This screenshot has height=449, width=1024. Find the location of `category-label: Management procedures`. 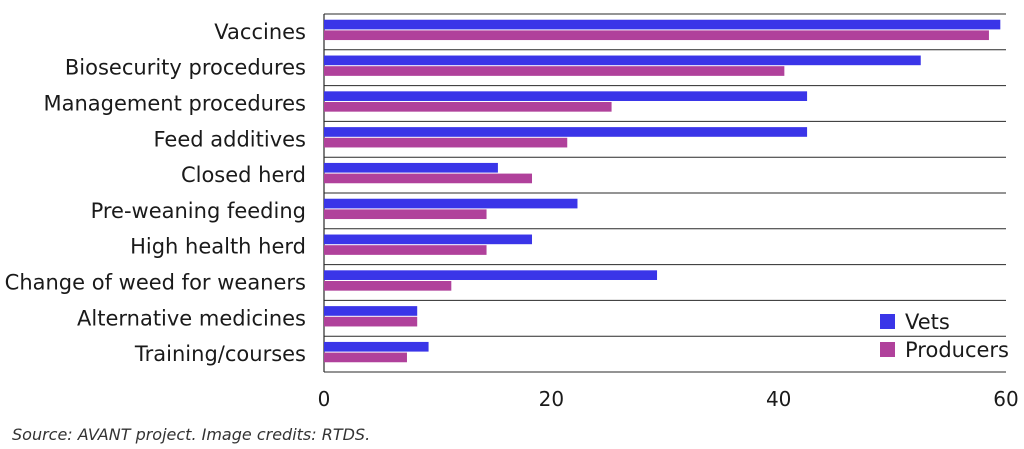

category-label: Management procedures is located at coordinates (175, 104).